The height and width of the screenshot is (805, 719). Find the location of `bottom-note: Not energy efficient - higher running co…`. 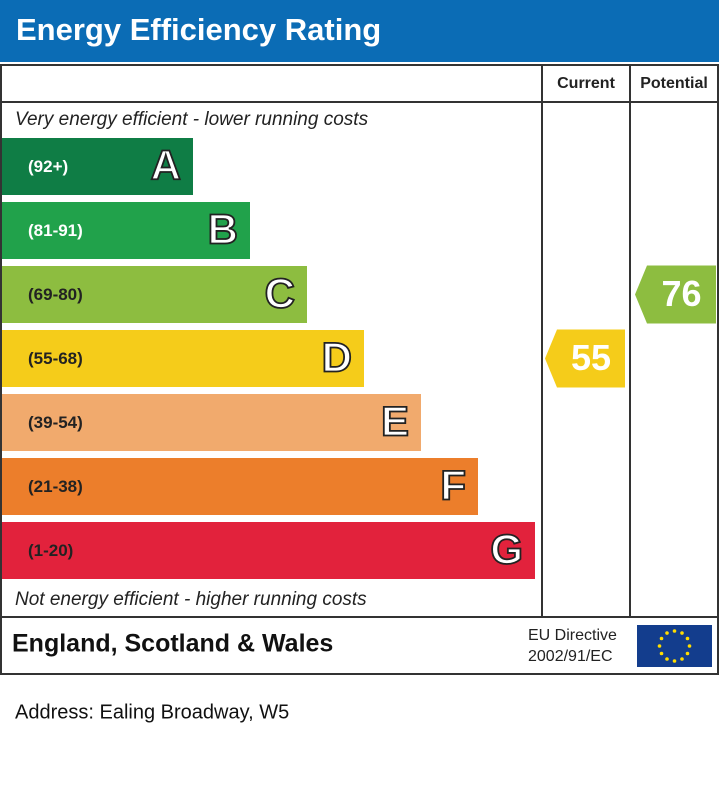

bottom-note: Not energy efficient - higher running co… is located at coordinates (191, 599).